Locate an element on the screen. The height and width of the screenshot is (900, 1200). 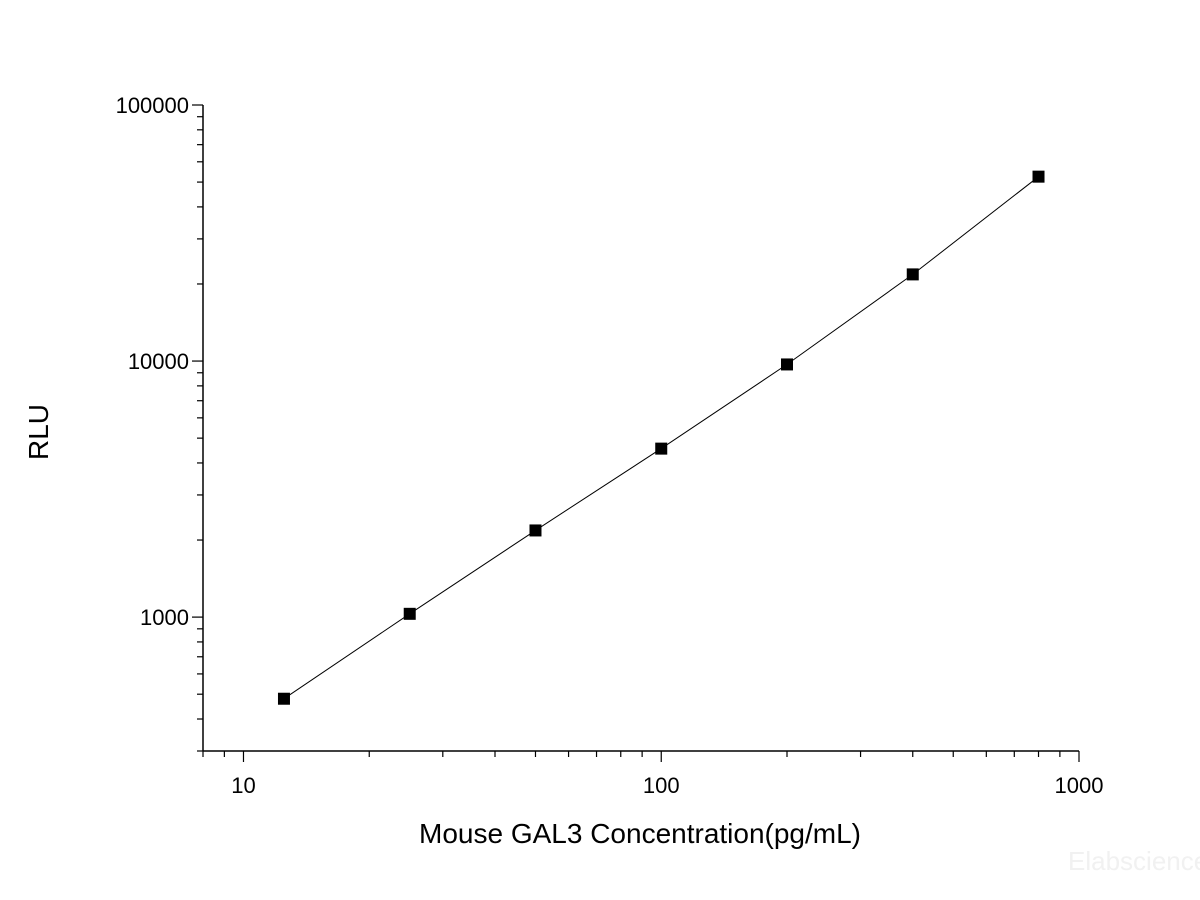
y-tick-label: 100000 is located at coordinates (152, 105).